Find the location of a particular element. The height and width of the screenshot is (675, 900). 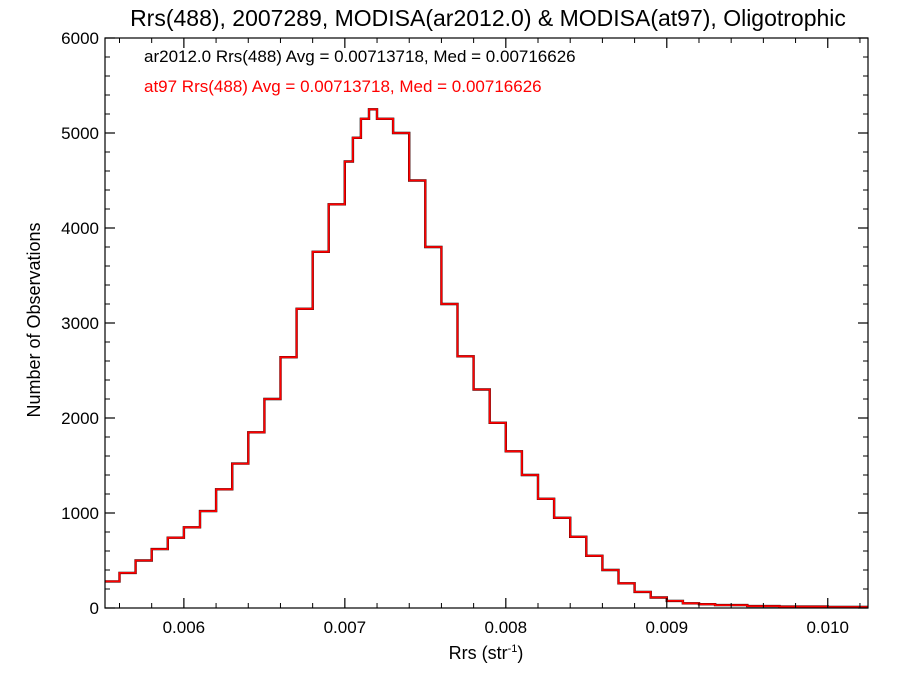

y-axis-label: Number of Observations is located at coordinates (34, 319).